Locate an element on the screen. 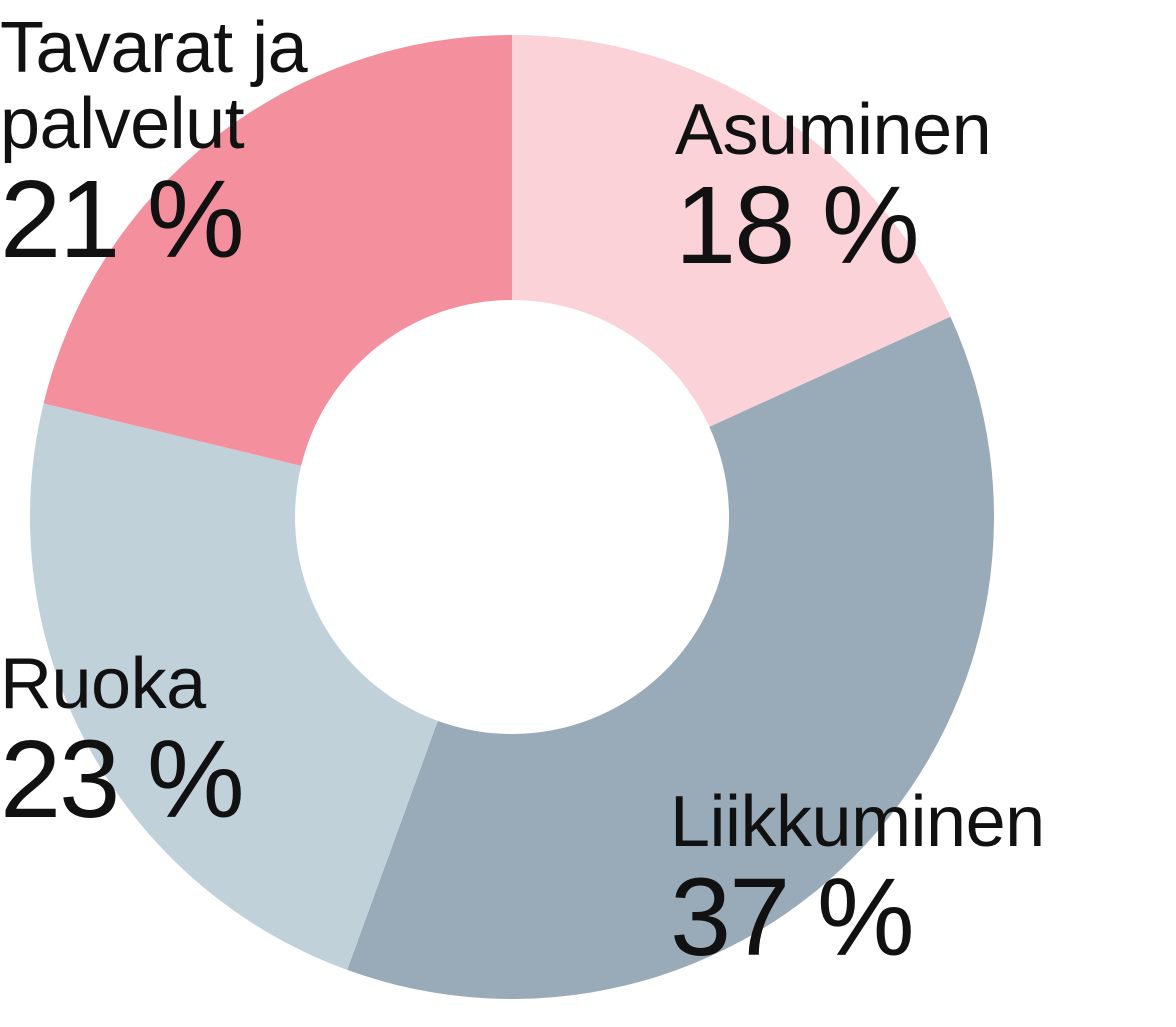 The height and width of the screenshot is (1027, 1176). slice-label-asuminen: Asuminen 18 % is located at coordinates (833, 188).